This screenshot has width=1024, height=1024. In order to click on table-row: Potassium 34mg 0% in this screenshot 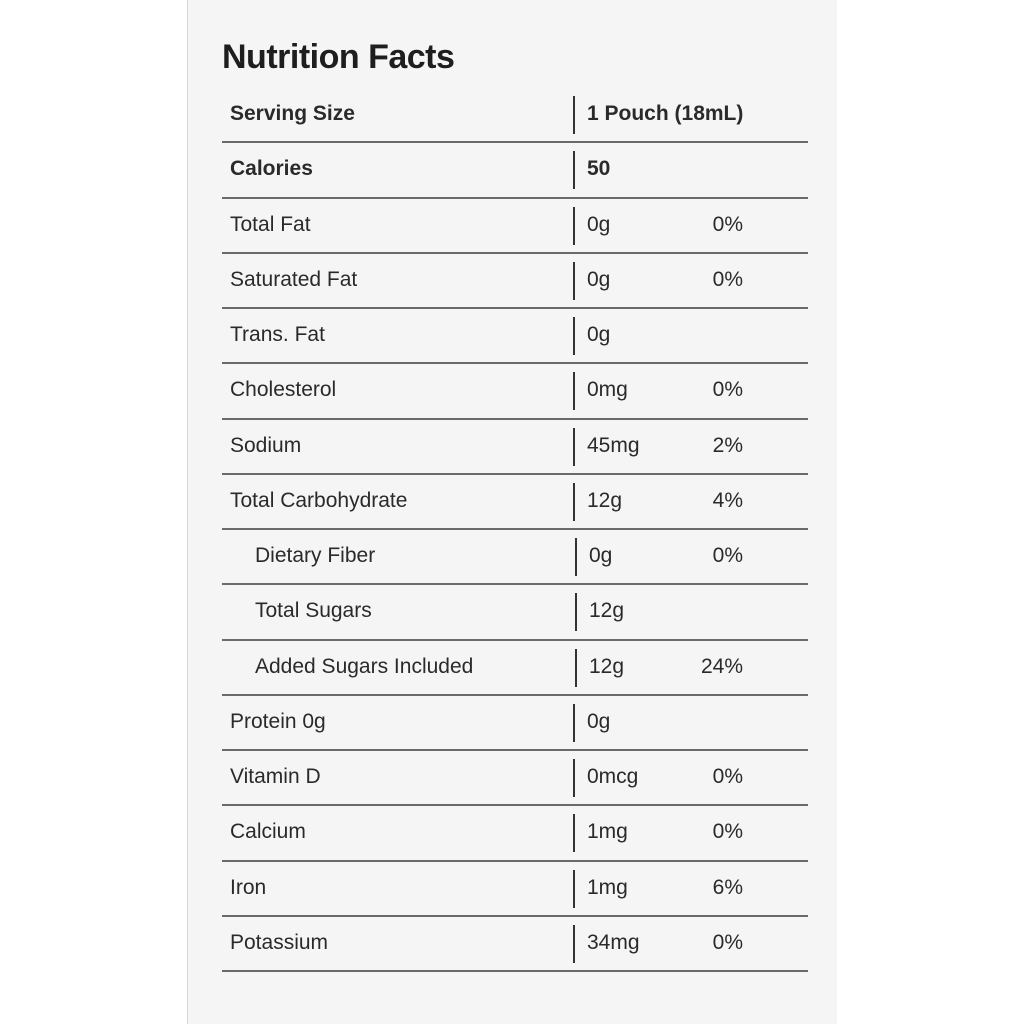, I will do `click(515, 944)`.